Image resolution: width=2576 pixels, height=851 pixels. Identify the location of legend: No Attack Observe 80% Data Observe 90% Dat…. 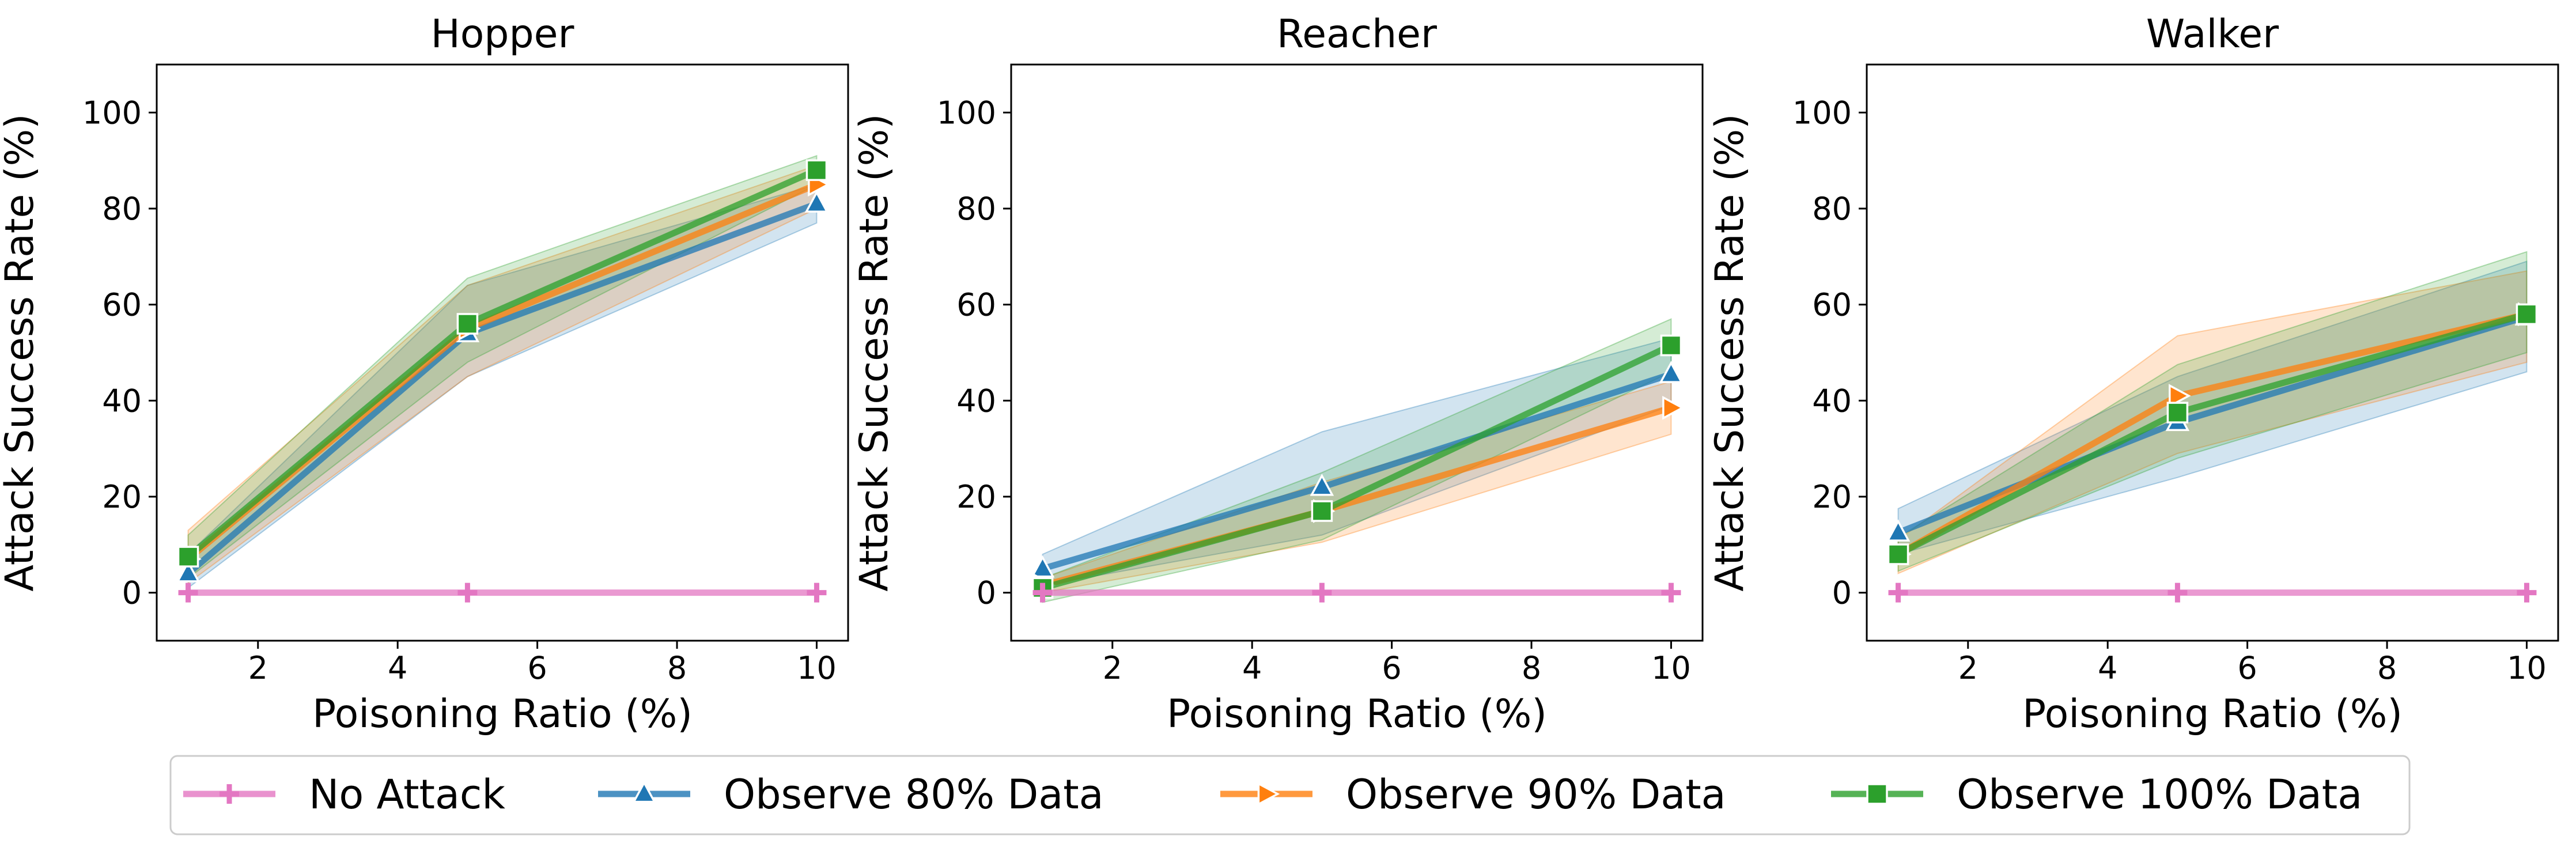
(1290, 795).